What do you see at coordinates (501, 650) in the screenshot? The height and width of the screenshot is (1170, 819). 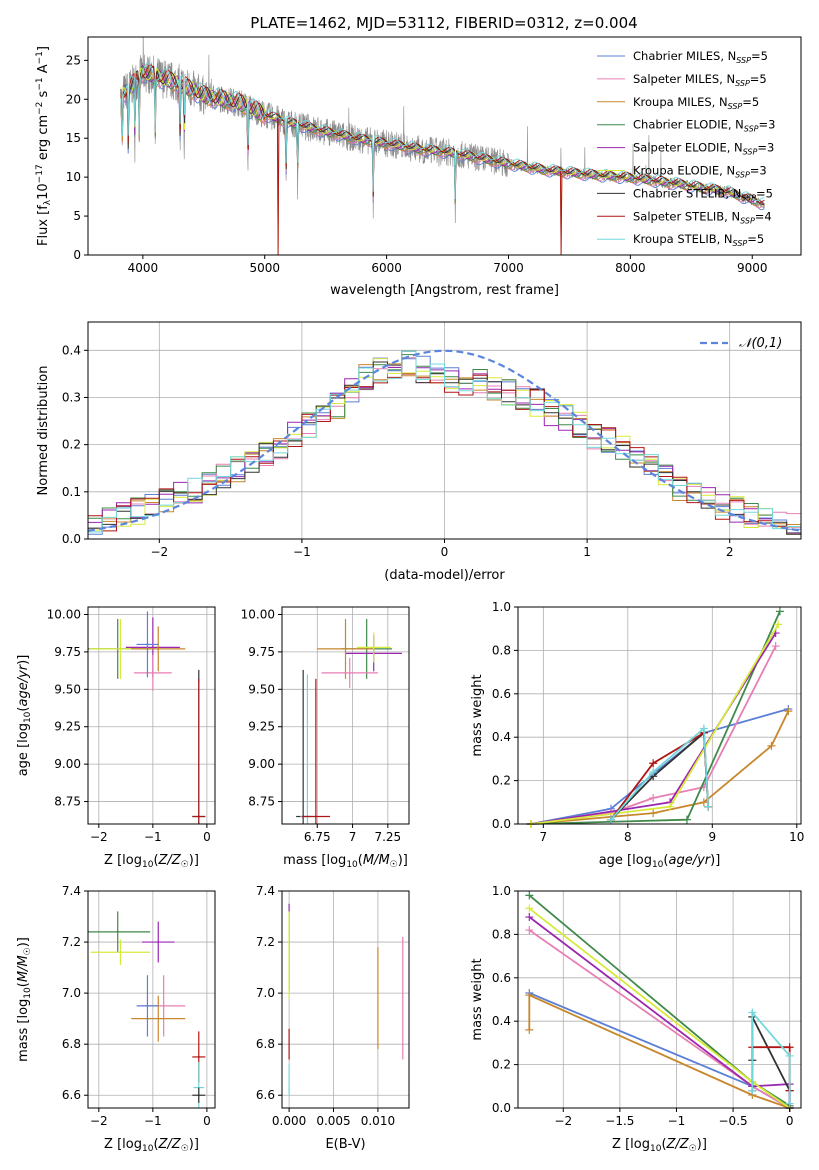 I see `y-tick-label: 0.8` at bounding box center [501, 650].